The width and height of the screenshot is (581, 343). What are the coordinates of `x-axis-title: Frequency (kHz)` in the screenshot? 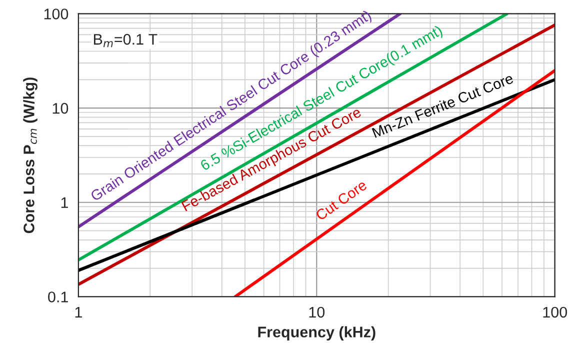 It's located at (317, 333).